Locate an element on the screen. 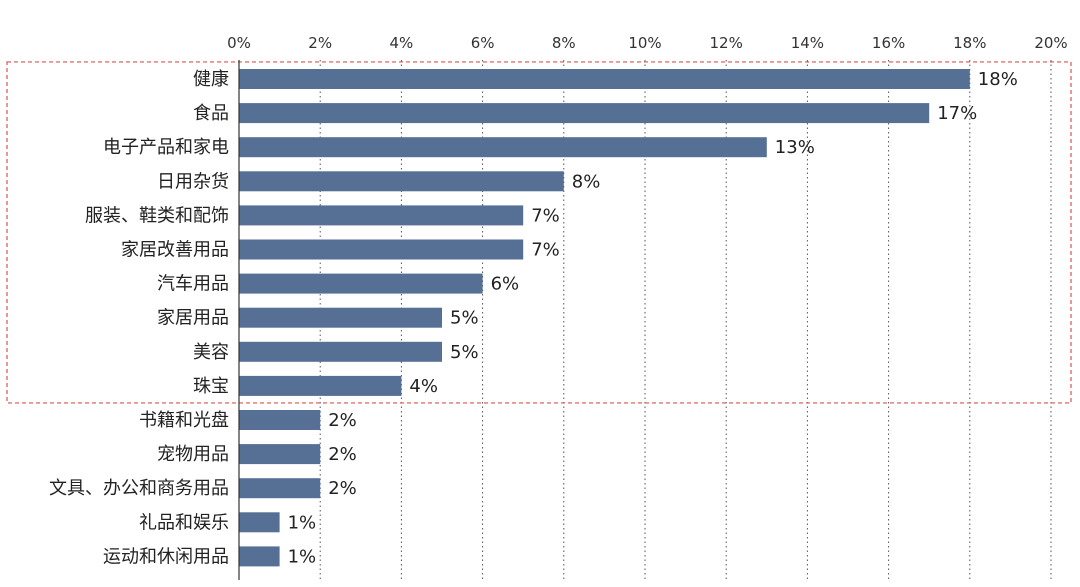 This screenshot has height=587, width=1080. category-label: 健康 is located at coordinates (211, 79).